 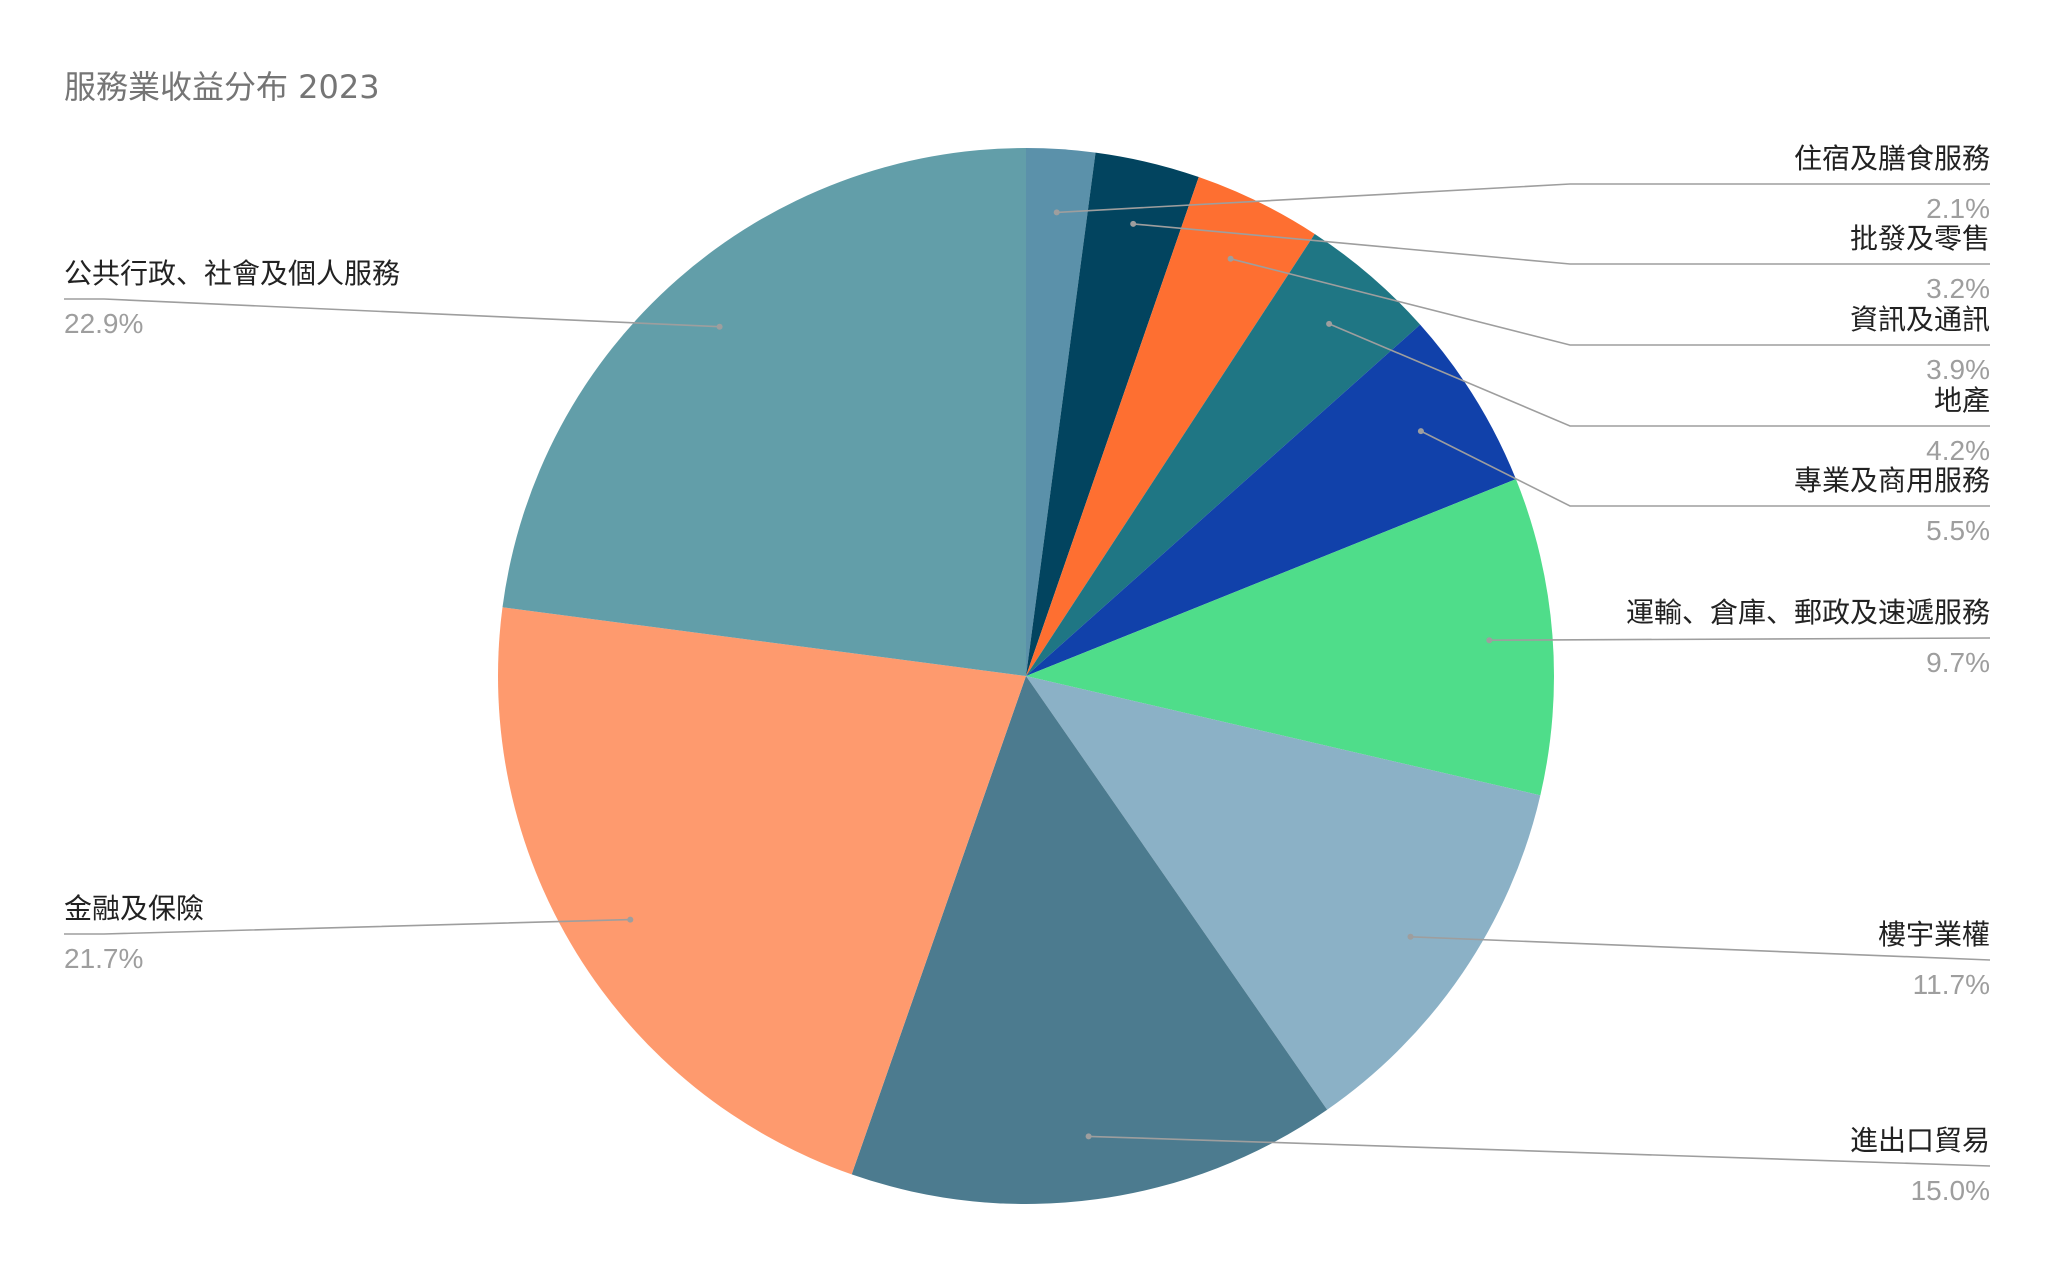 What do you see at coordinates (1950, 1190) in the screenshot?
I see `slice-value-label: 15.0%` at bounding box center [1950, 1190].